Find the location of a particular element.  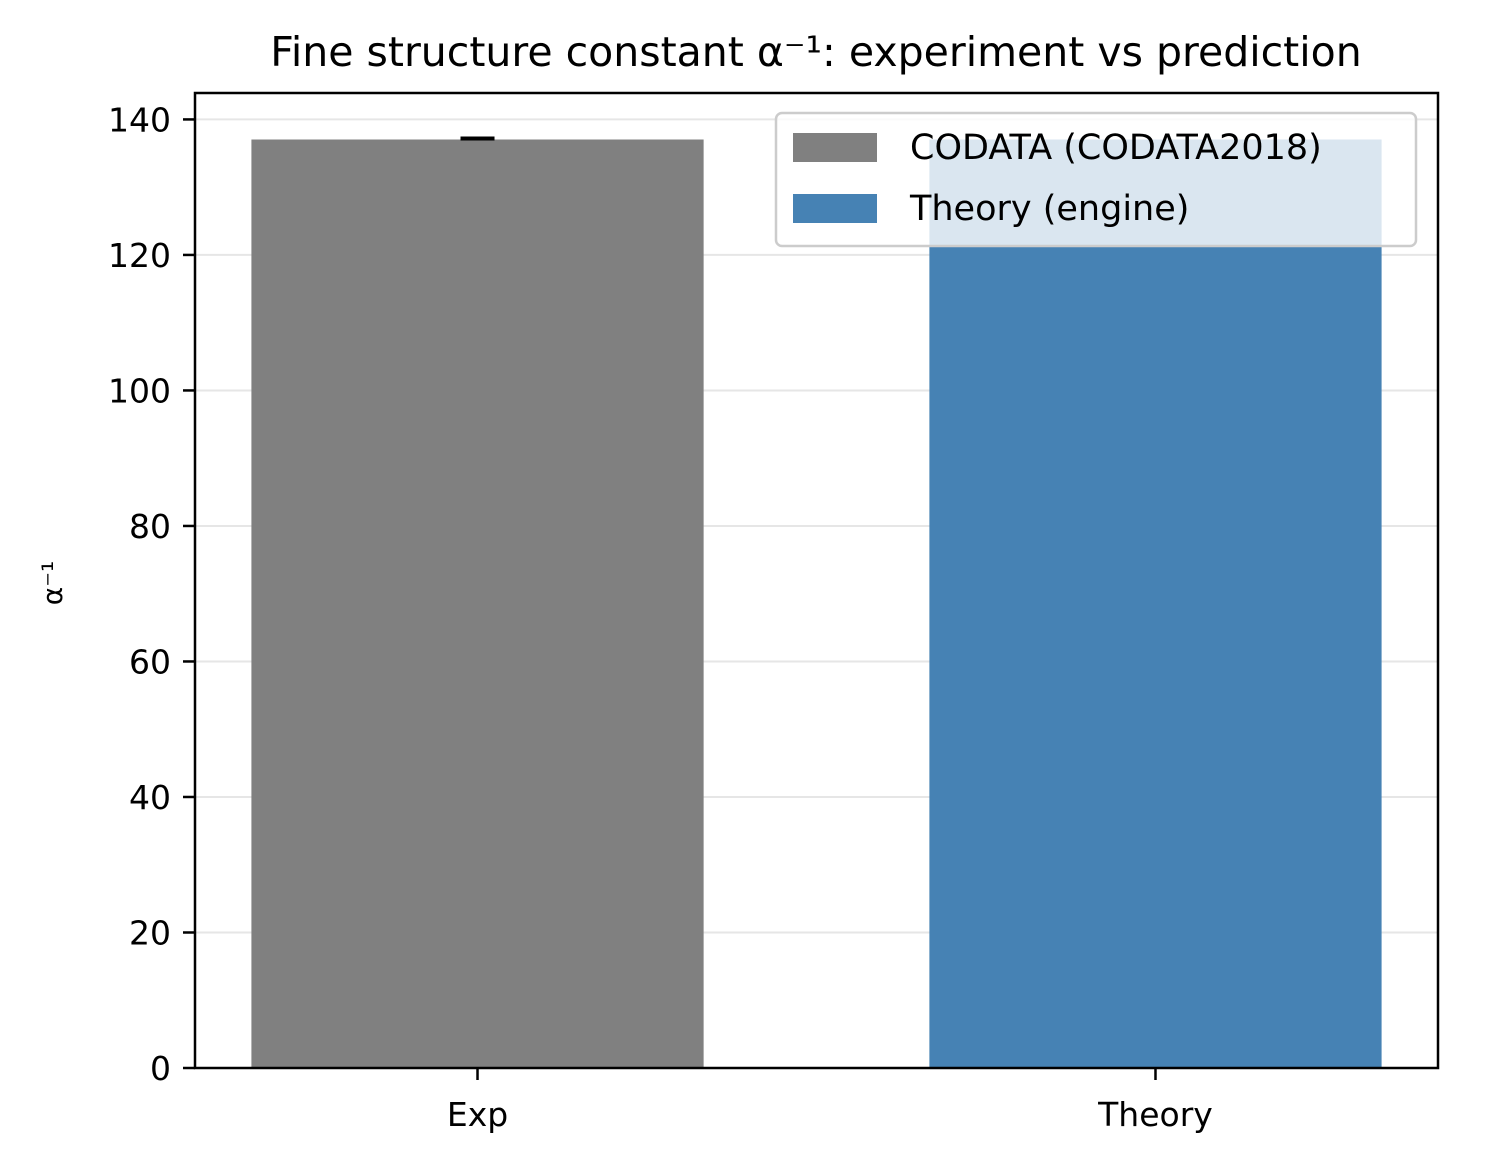

y-tick-label-80: 80 is located at coordinates (150, 526).